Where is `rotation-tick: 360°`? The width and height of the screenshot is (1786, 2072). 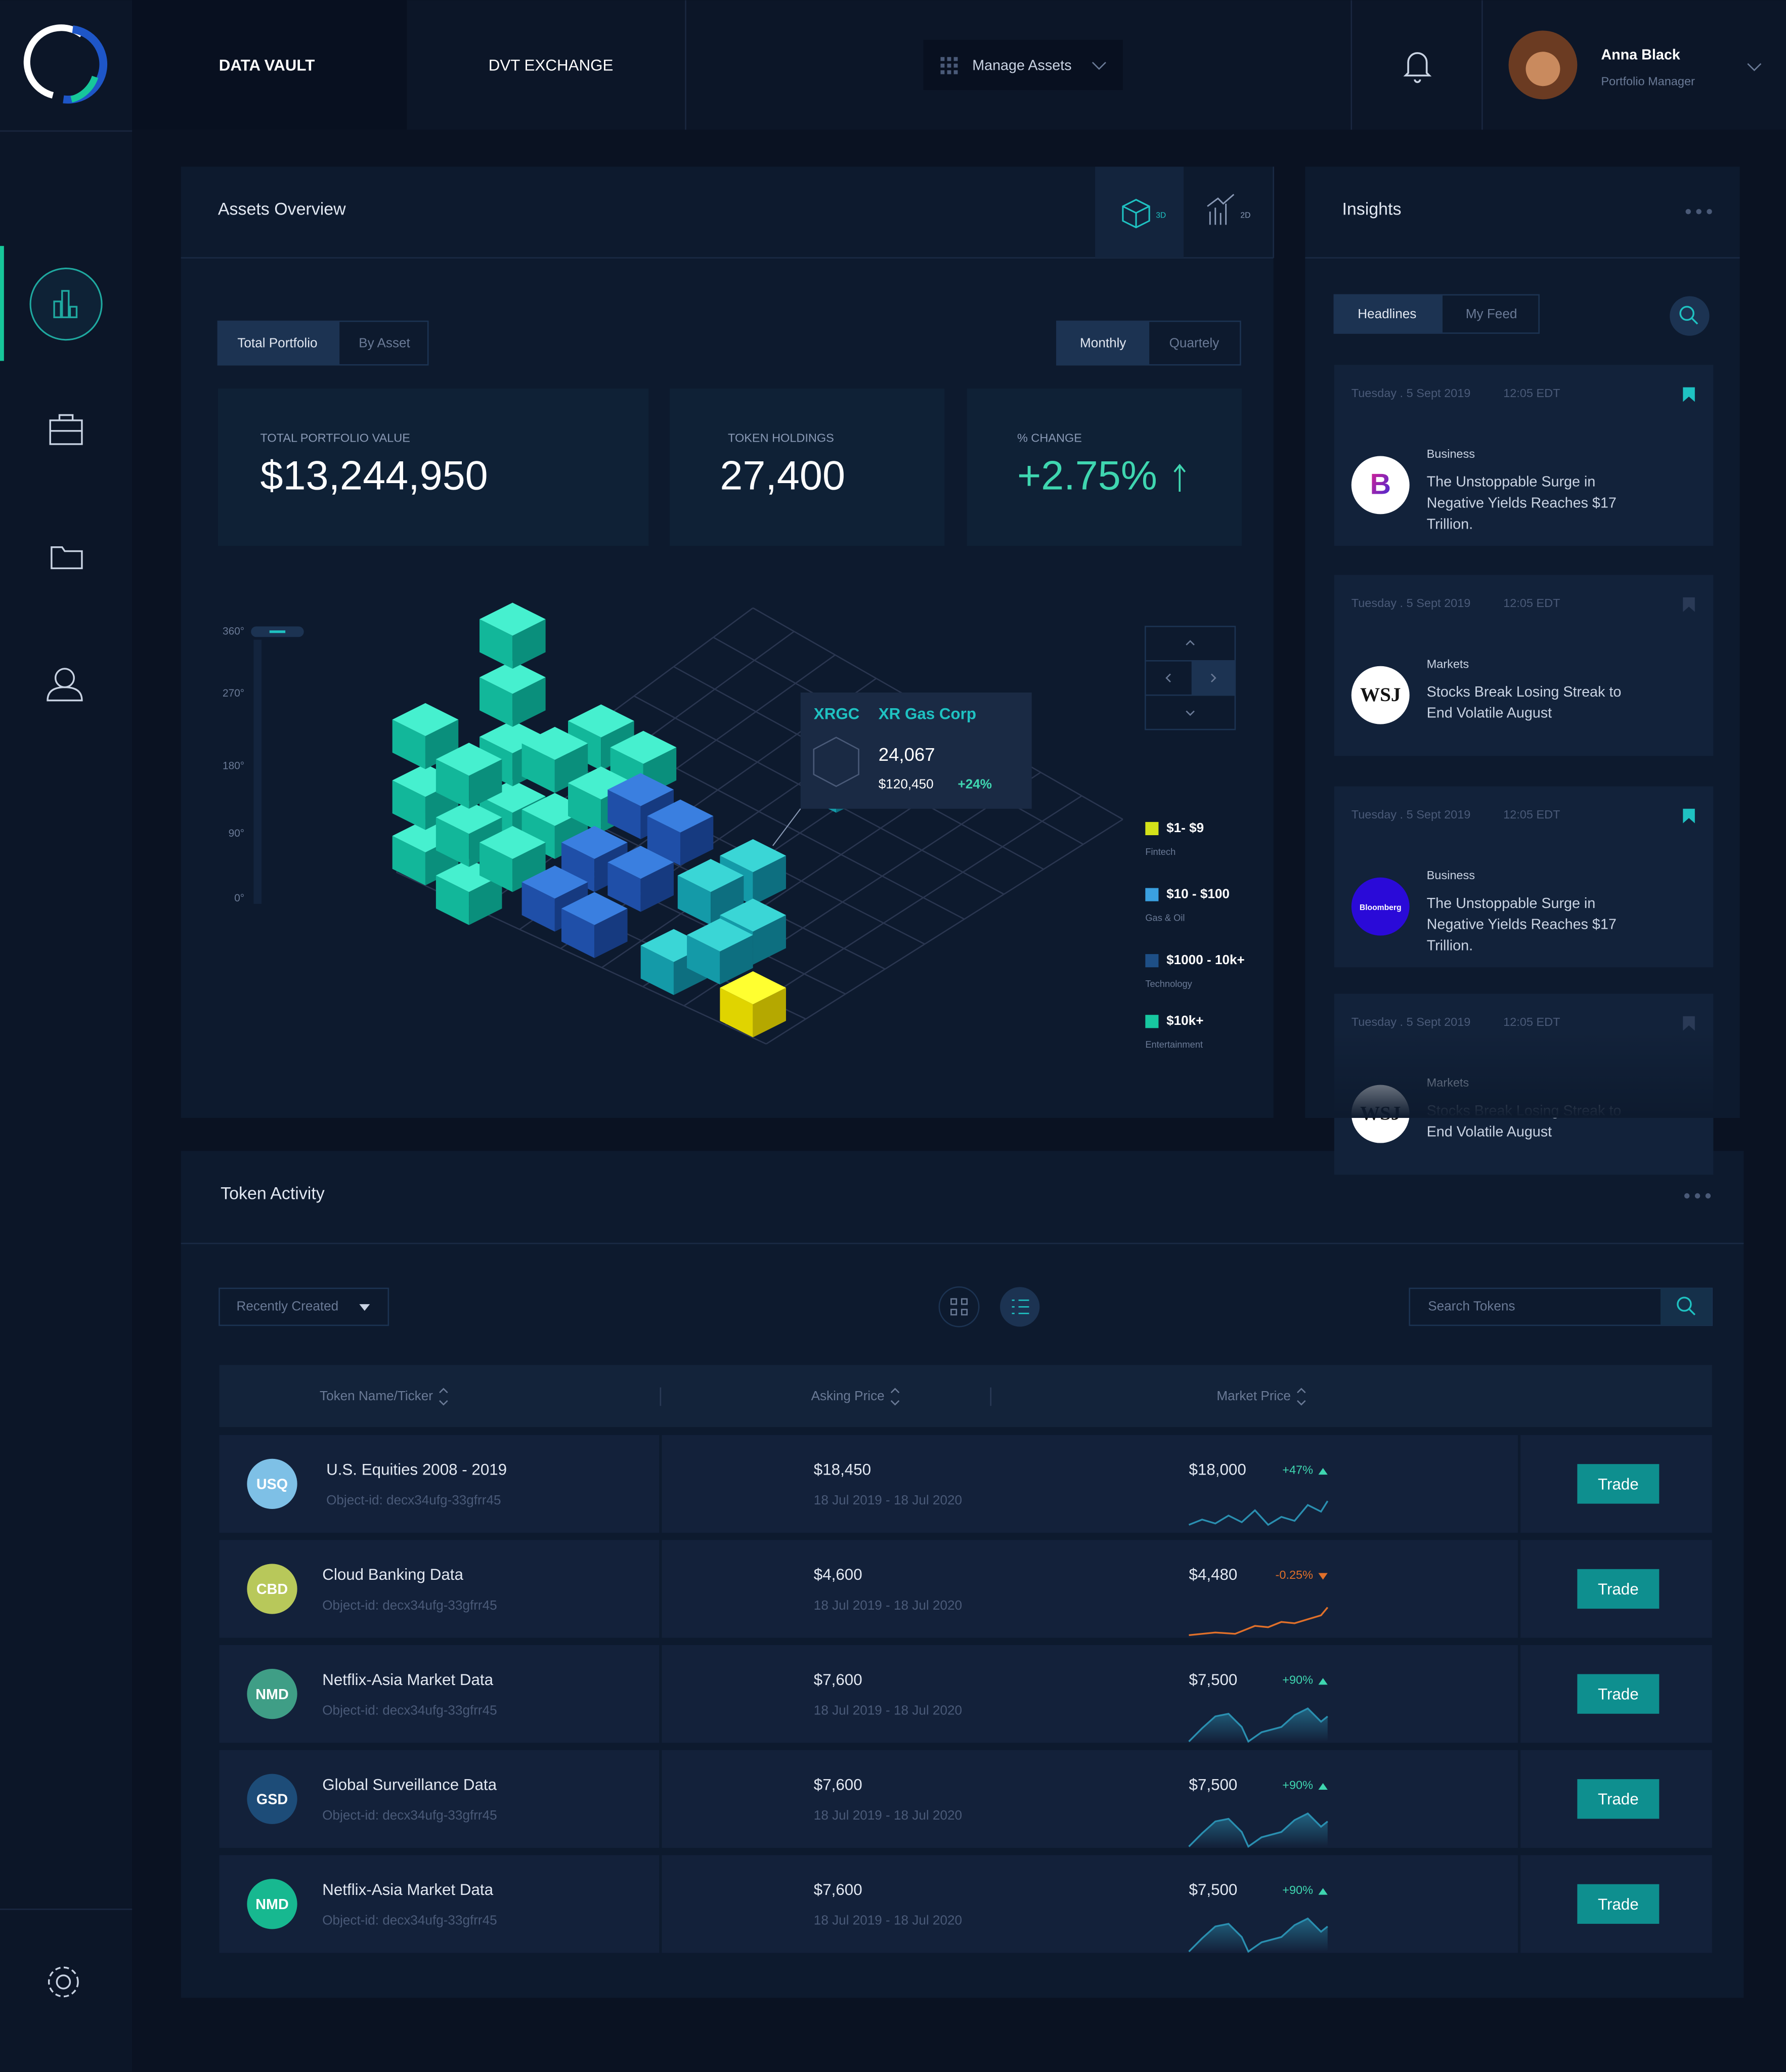
rotation-tick: 360° is located at coordinates (233, 631).